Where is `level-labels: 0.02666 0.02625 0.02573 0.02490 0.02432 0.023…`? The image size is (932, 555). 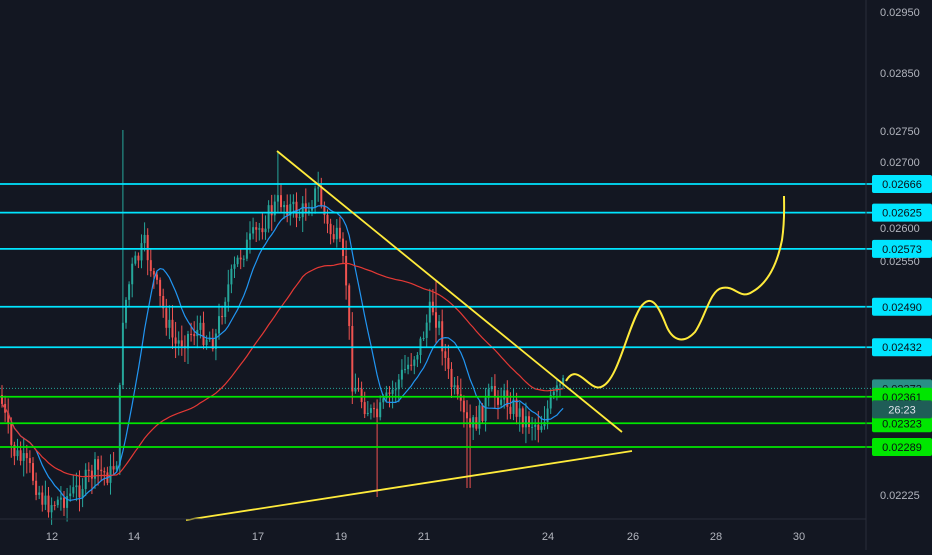
level-labels: 0.02666 0.02625 0.02573 0.02490 0.02432 0.023… is located at coordinates (902, 315).